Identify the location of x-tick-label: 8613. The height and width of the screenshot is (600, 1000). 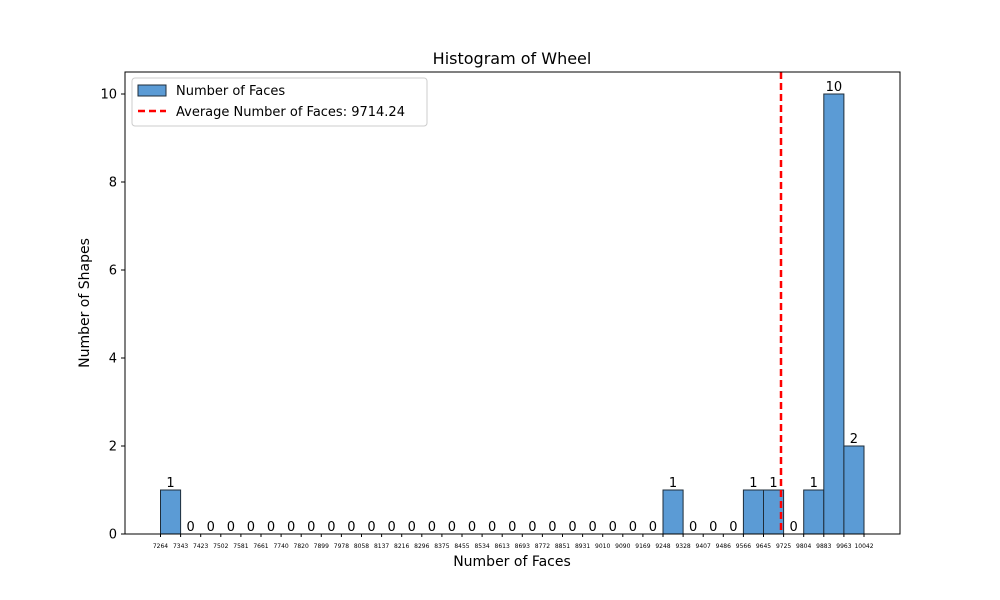
(502, 546).